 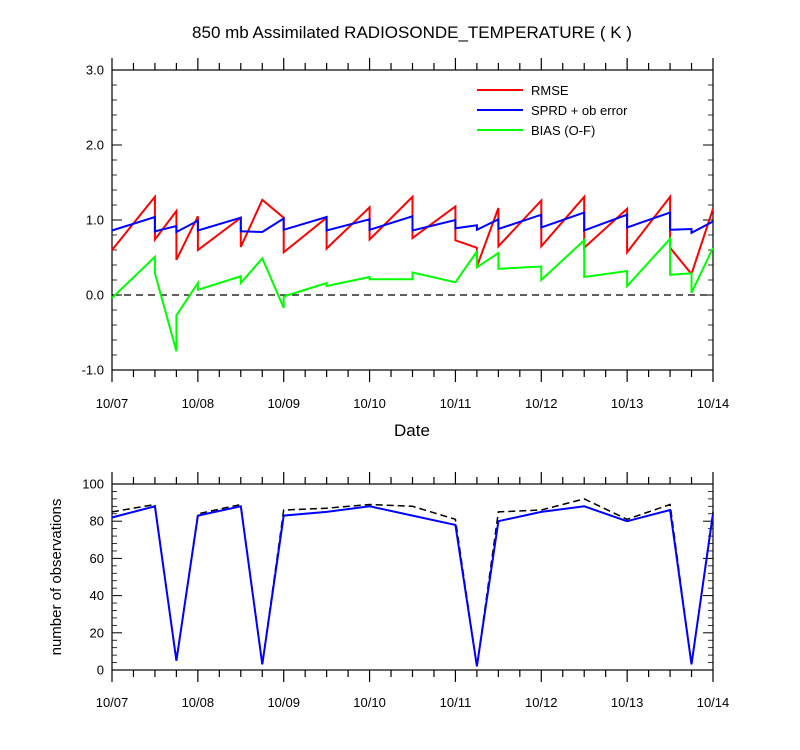 What do you see at coordinates (550, 90) in the screenshot?
I see `legend-label: RMSE` at bounding box center [550, 90].